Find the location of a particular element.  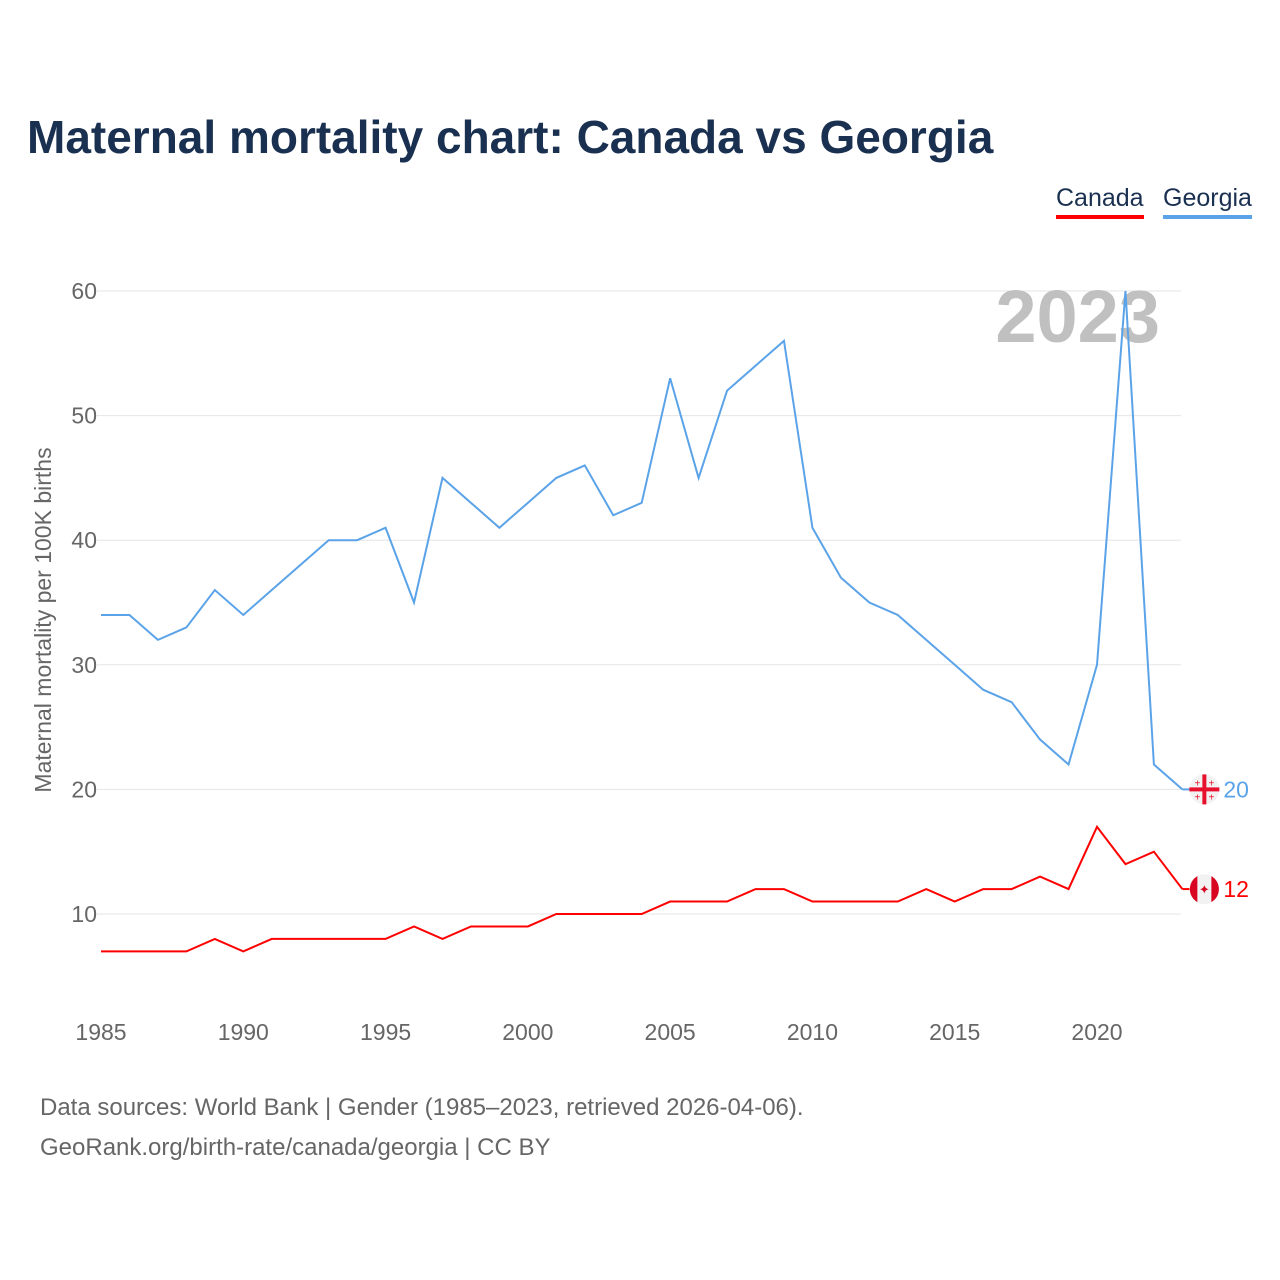

x-tick-label: 2020 is located at coordinates (1096, 1032).